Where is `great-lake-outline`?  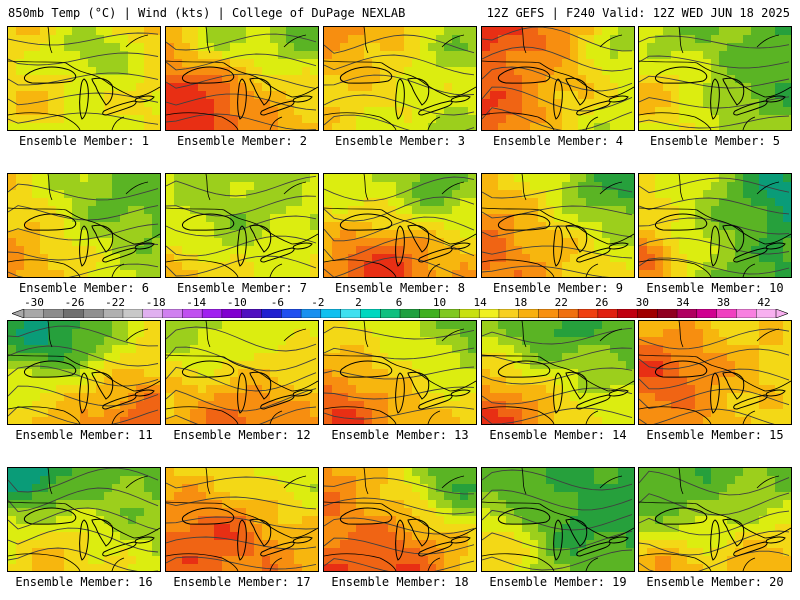 great-lake-outline is located at coordinates (277, 402).